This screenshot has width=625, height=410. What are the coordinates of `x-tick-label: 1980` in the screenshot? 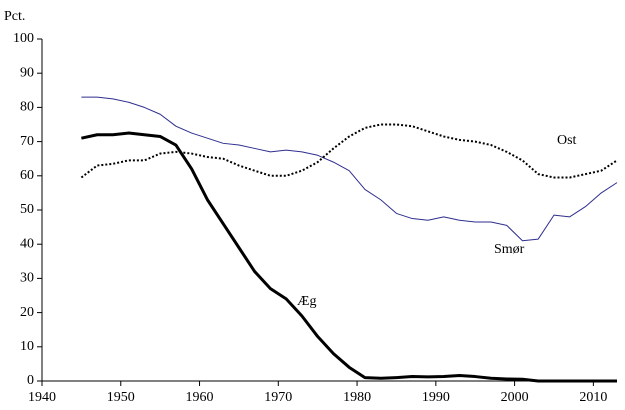 It's located at (357, 397).